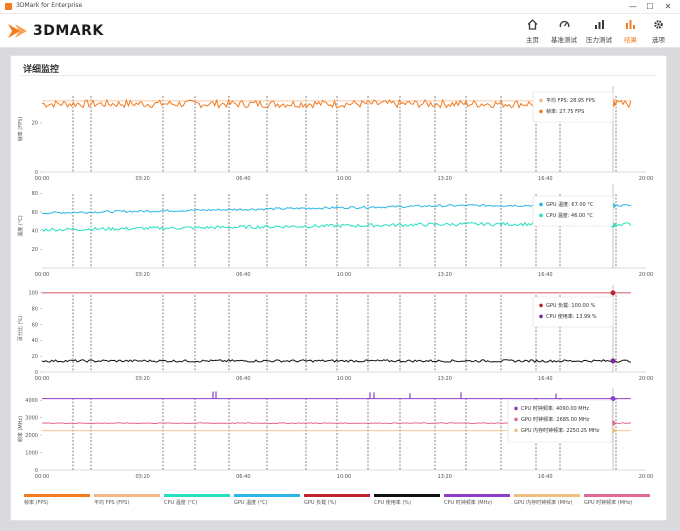 This screenshot has height=531, width=680. I want to click on gear-icon, so click(658, 24).